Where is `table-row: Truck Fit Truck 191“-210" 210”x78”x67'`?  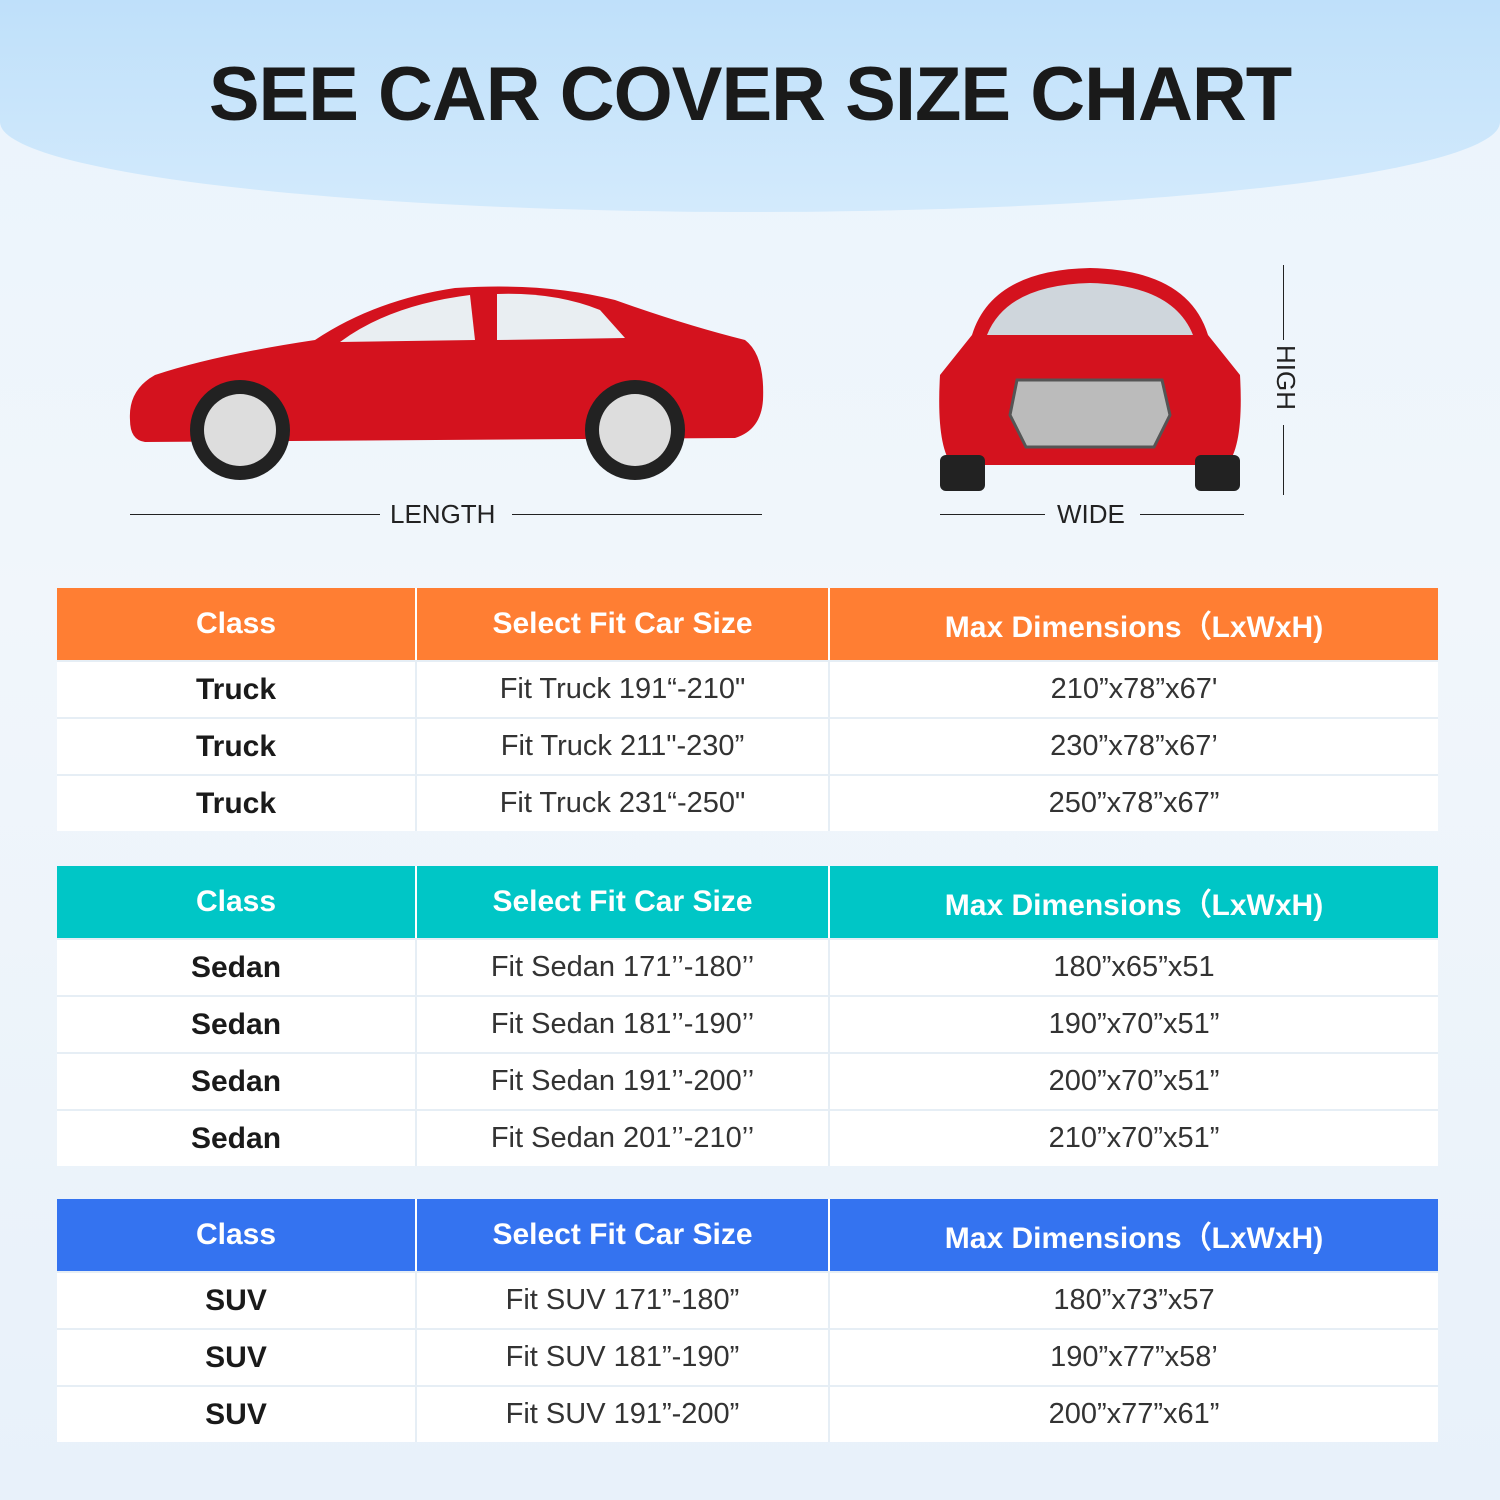
table-row: Truck Fit Truck 191“-210" 210”x78”x67' is located at coordinates (747, 688).